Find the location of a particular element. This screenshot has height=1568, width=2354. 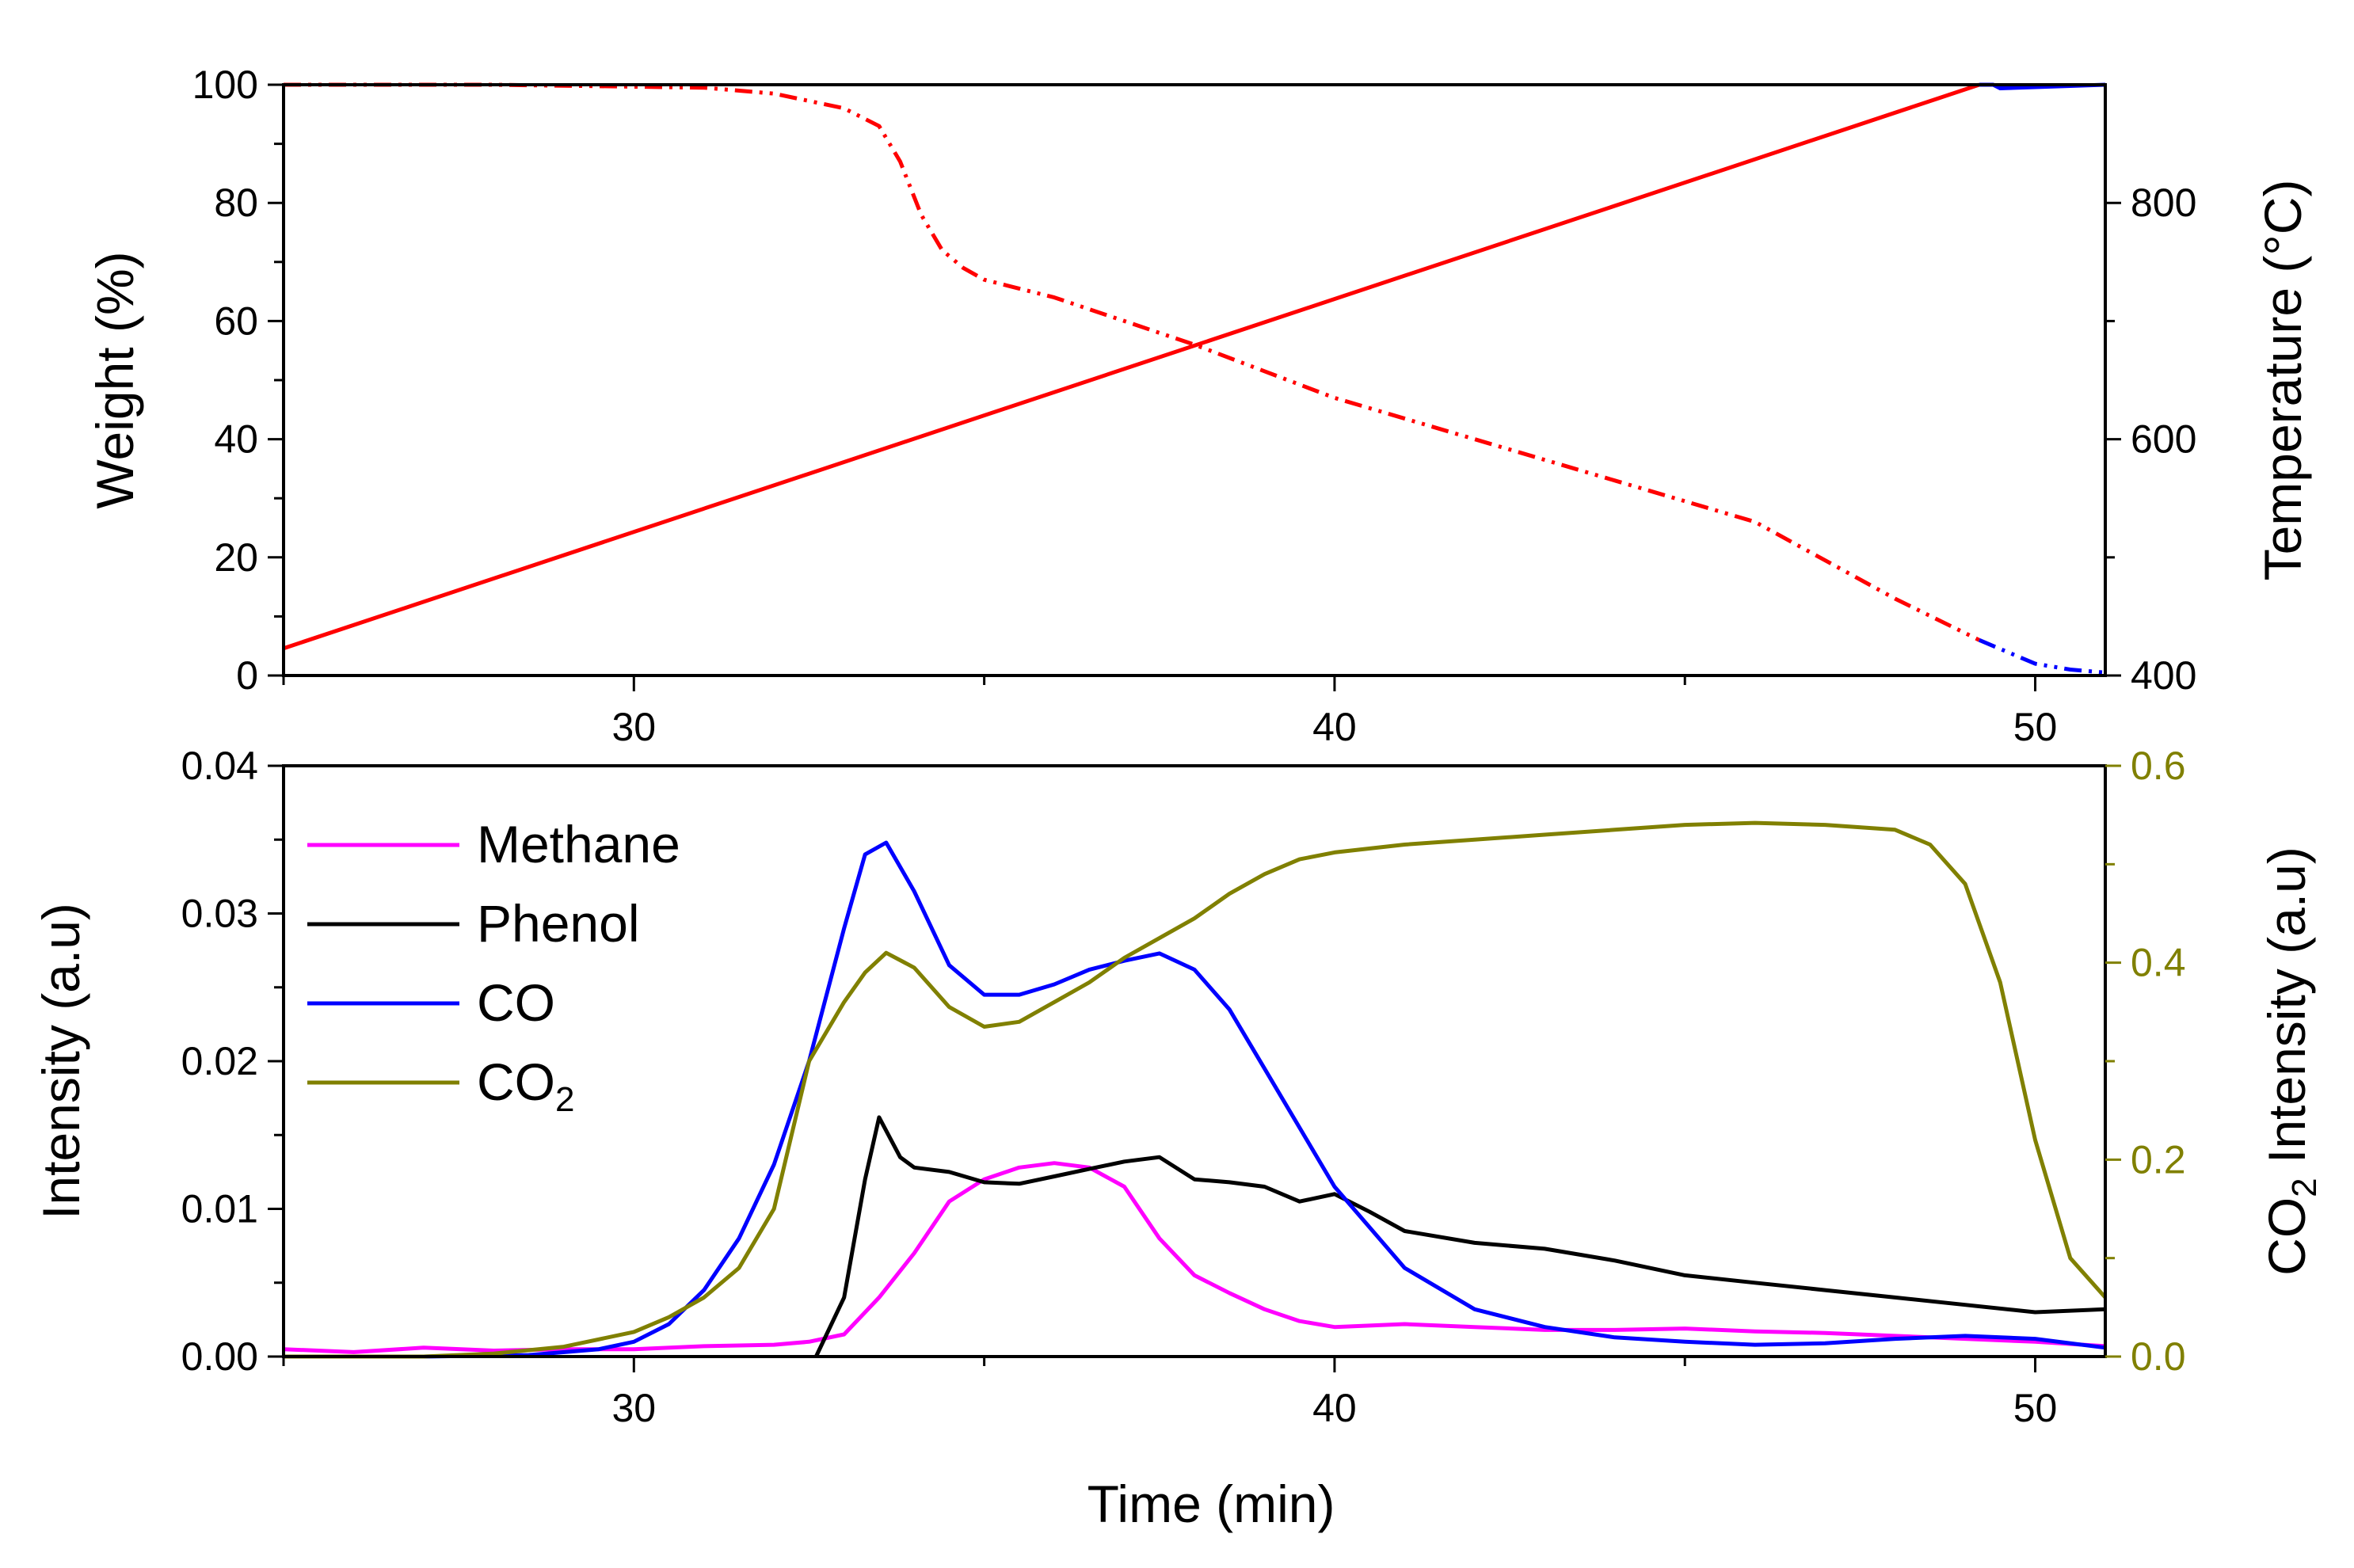

y-right-tick-label: 600 is located at coordinates (2163, 439).